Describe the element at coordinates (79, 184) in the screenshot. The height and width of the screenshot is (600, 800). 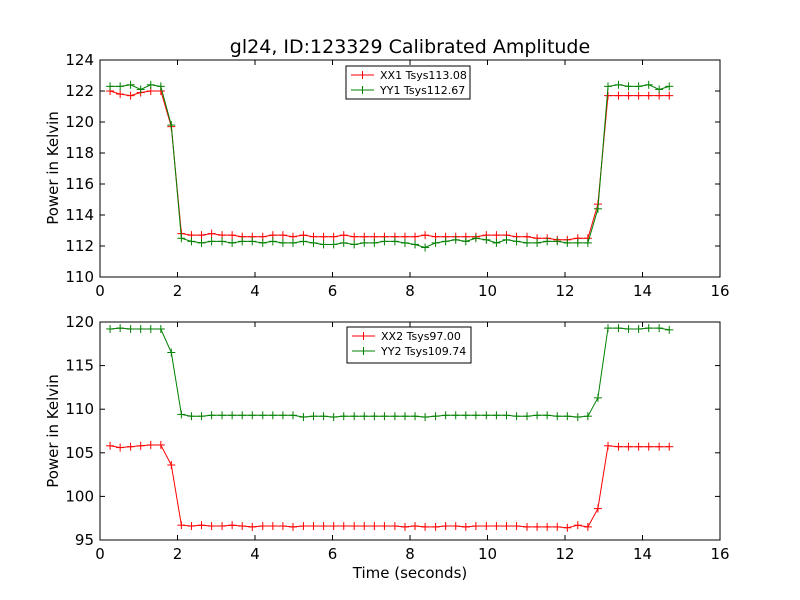
I see `y-tick-label: 116` at that location.